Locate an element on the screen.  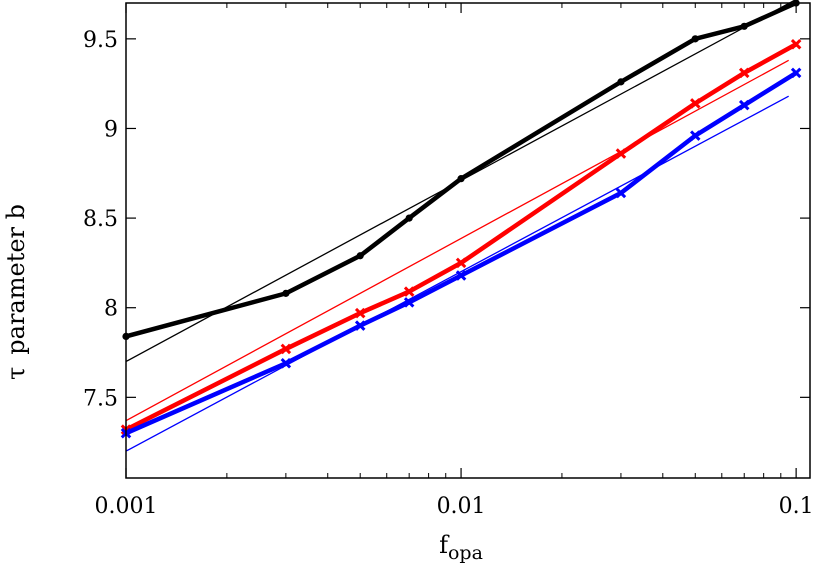
y-axis-label-text: parameter b is located at coordinates (16, 279).